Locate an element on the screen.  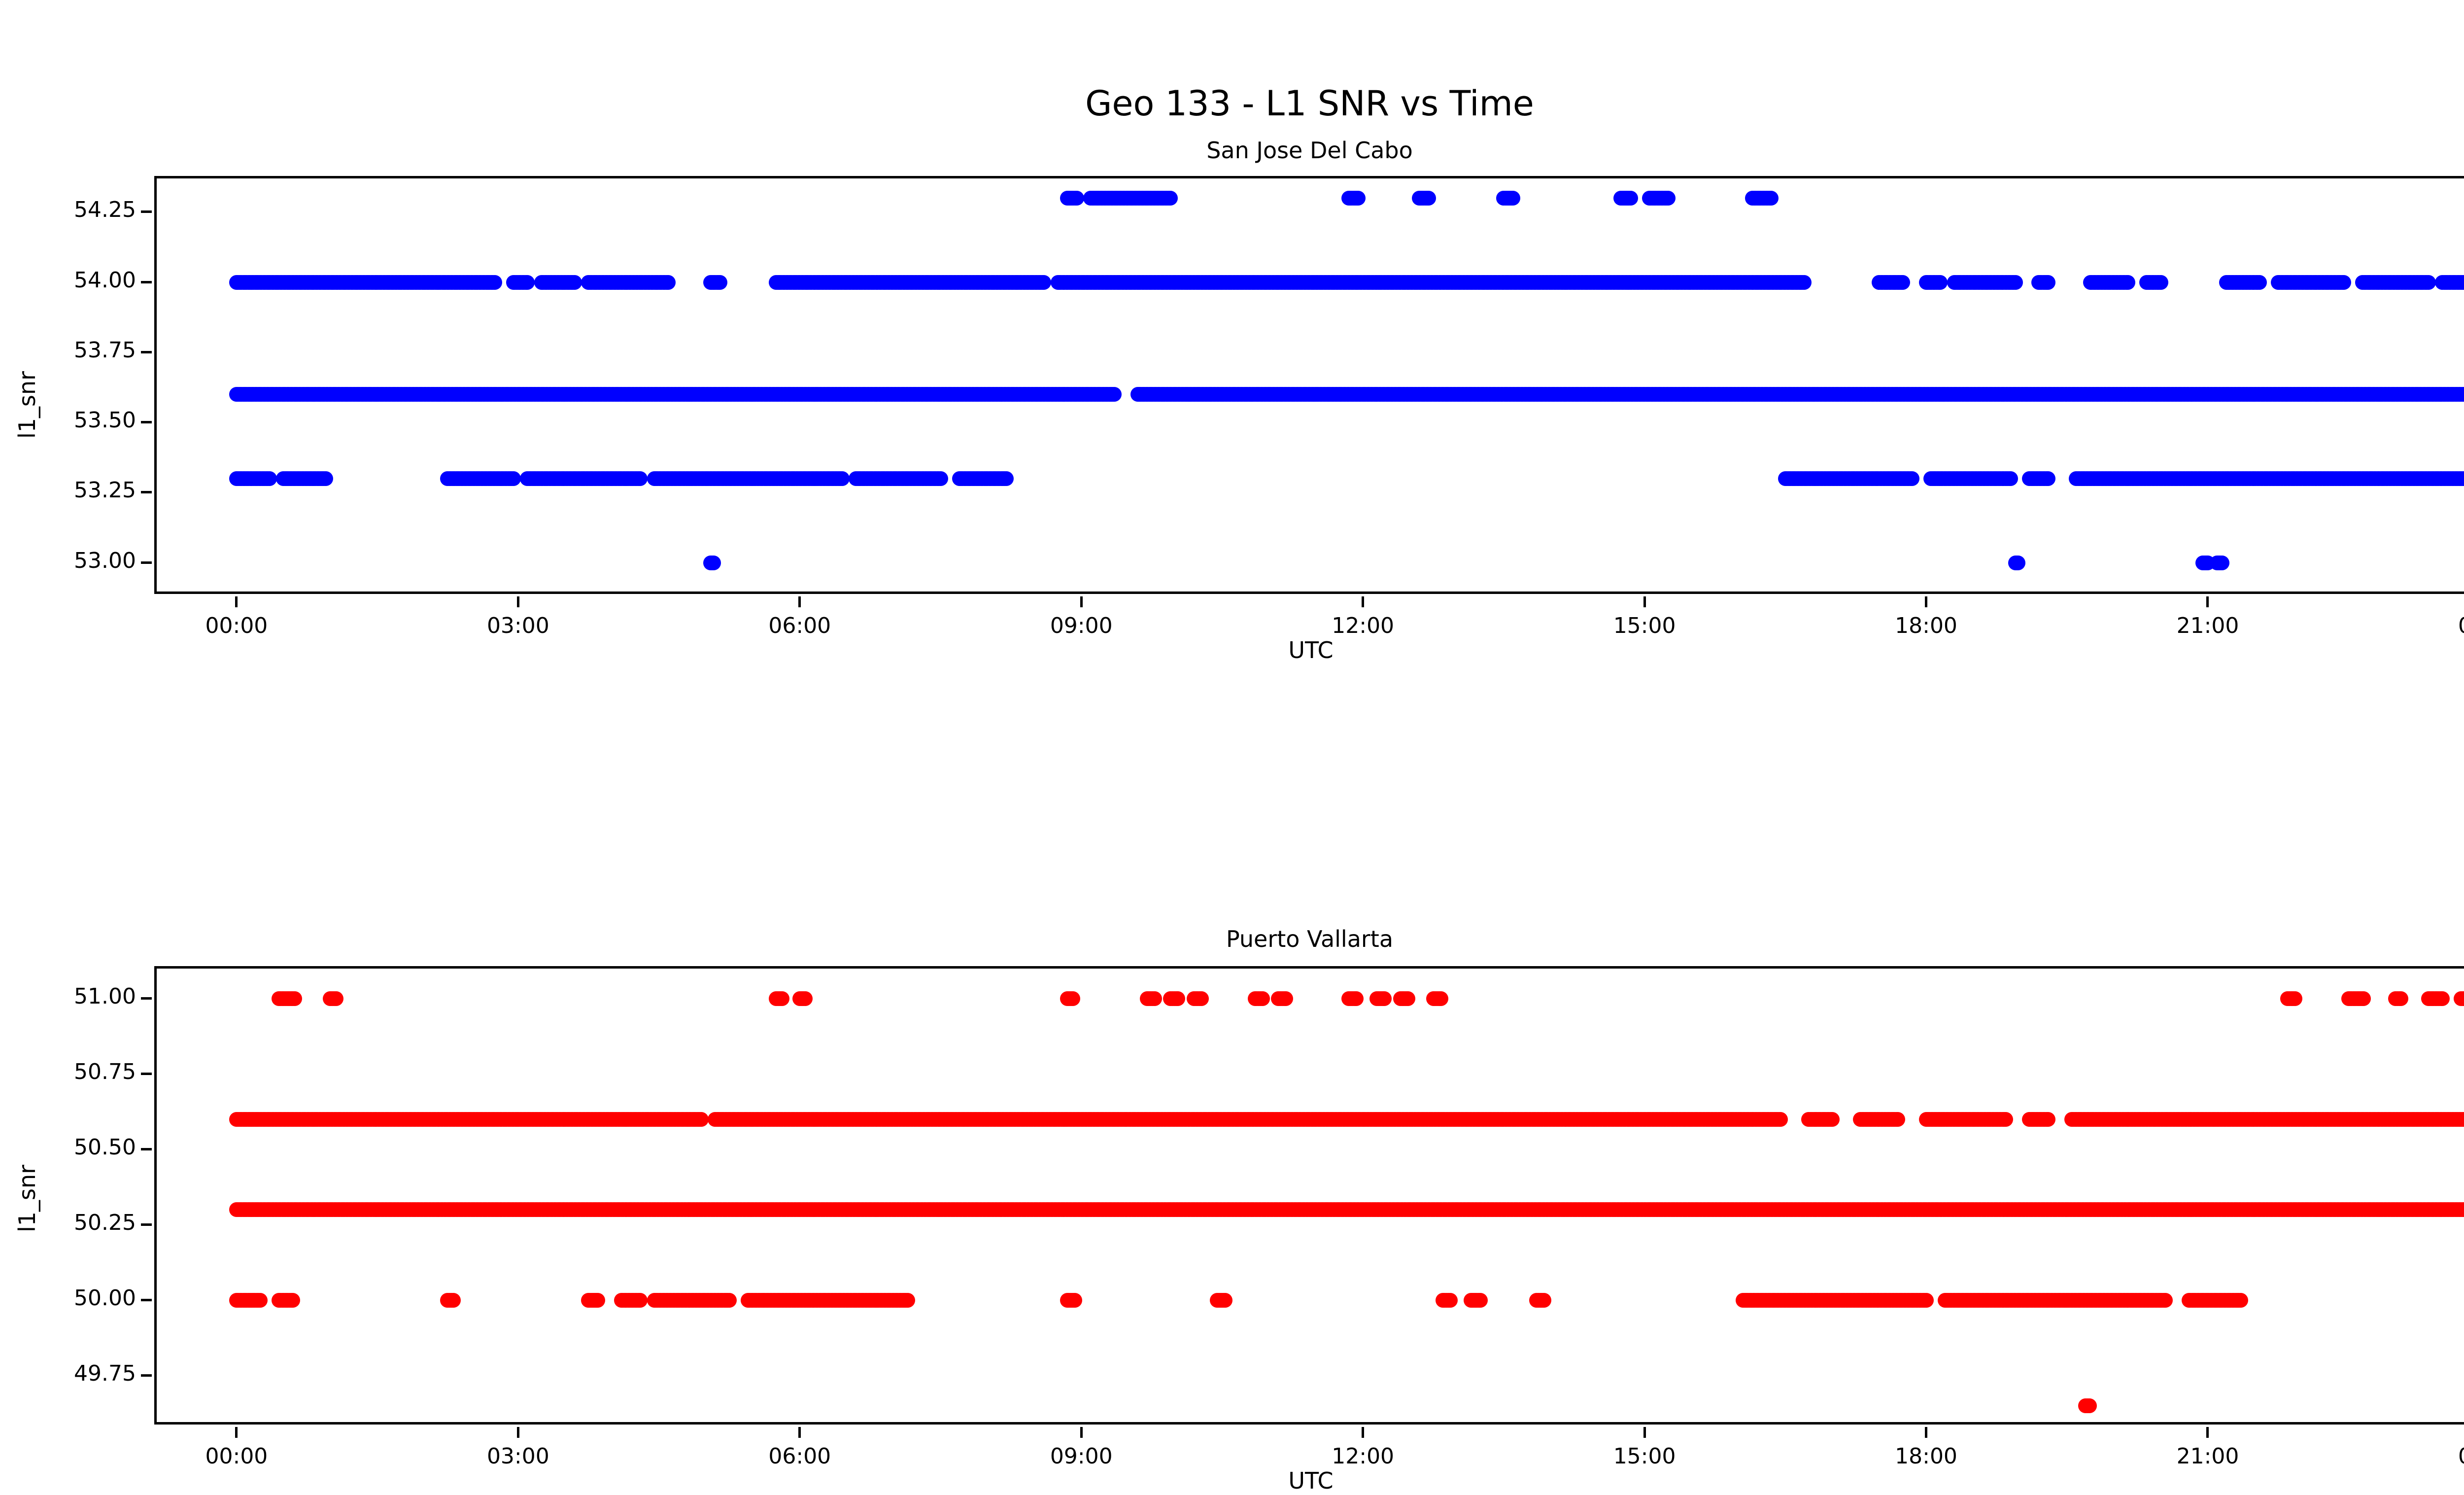
subplot-title-bottom: Puerto Vallarta is located at coordinates (1310, 939).